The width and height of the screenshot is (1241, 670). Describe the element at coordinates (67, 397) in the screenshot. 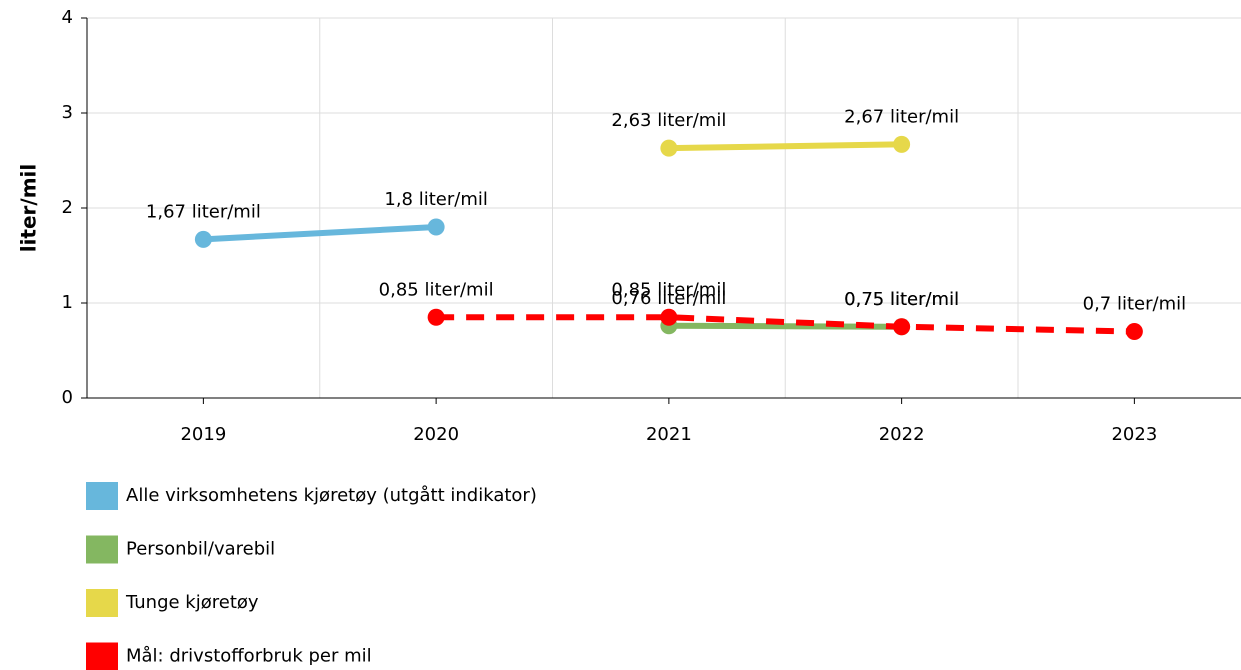

I see `y-tick-label: 0` at that location.